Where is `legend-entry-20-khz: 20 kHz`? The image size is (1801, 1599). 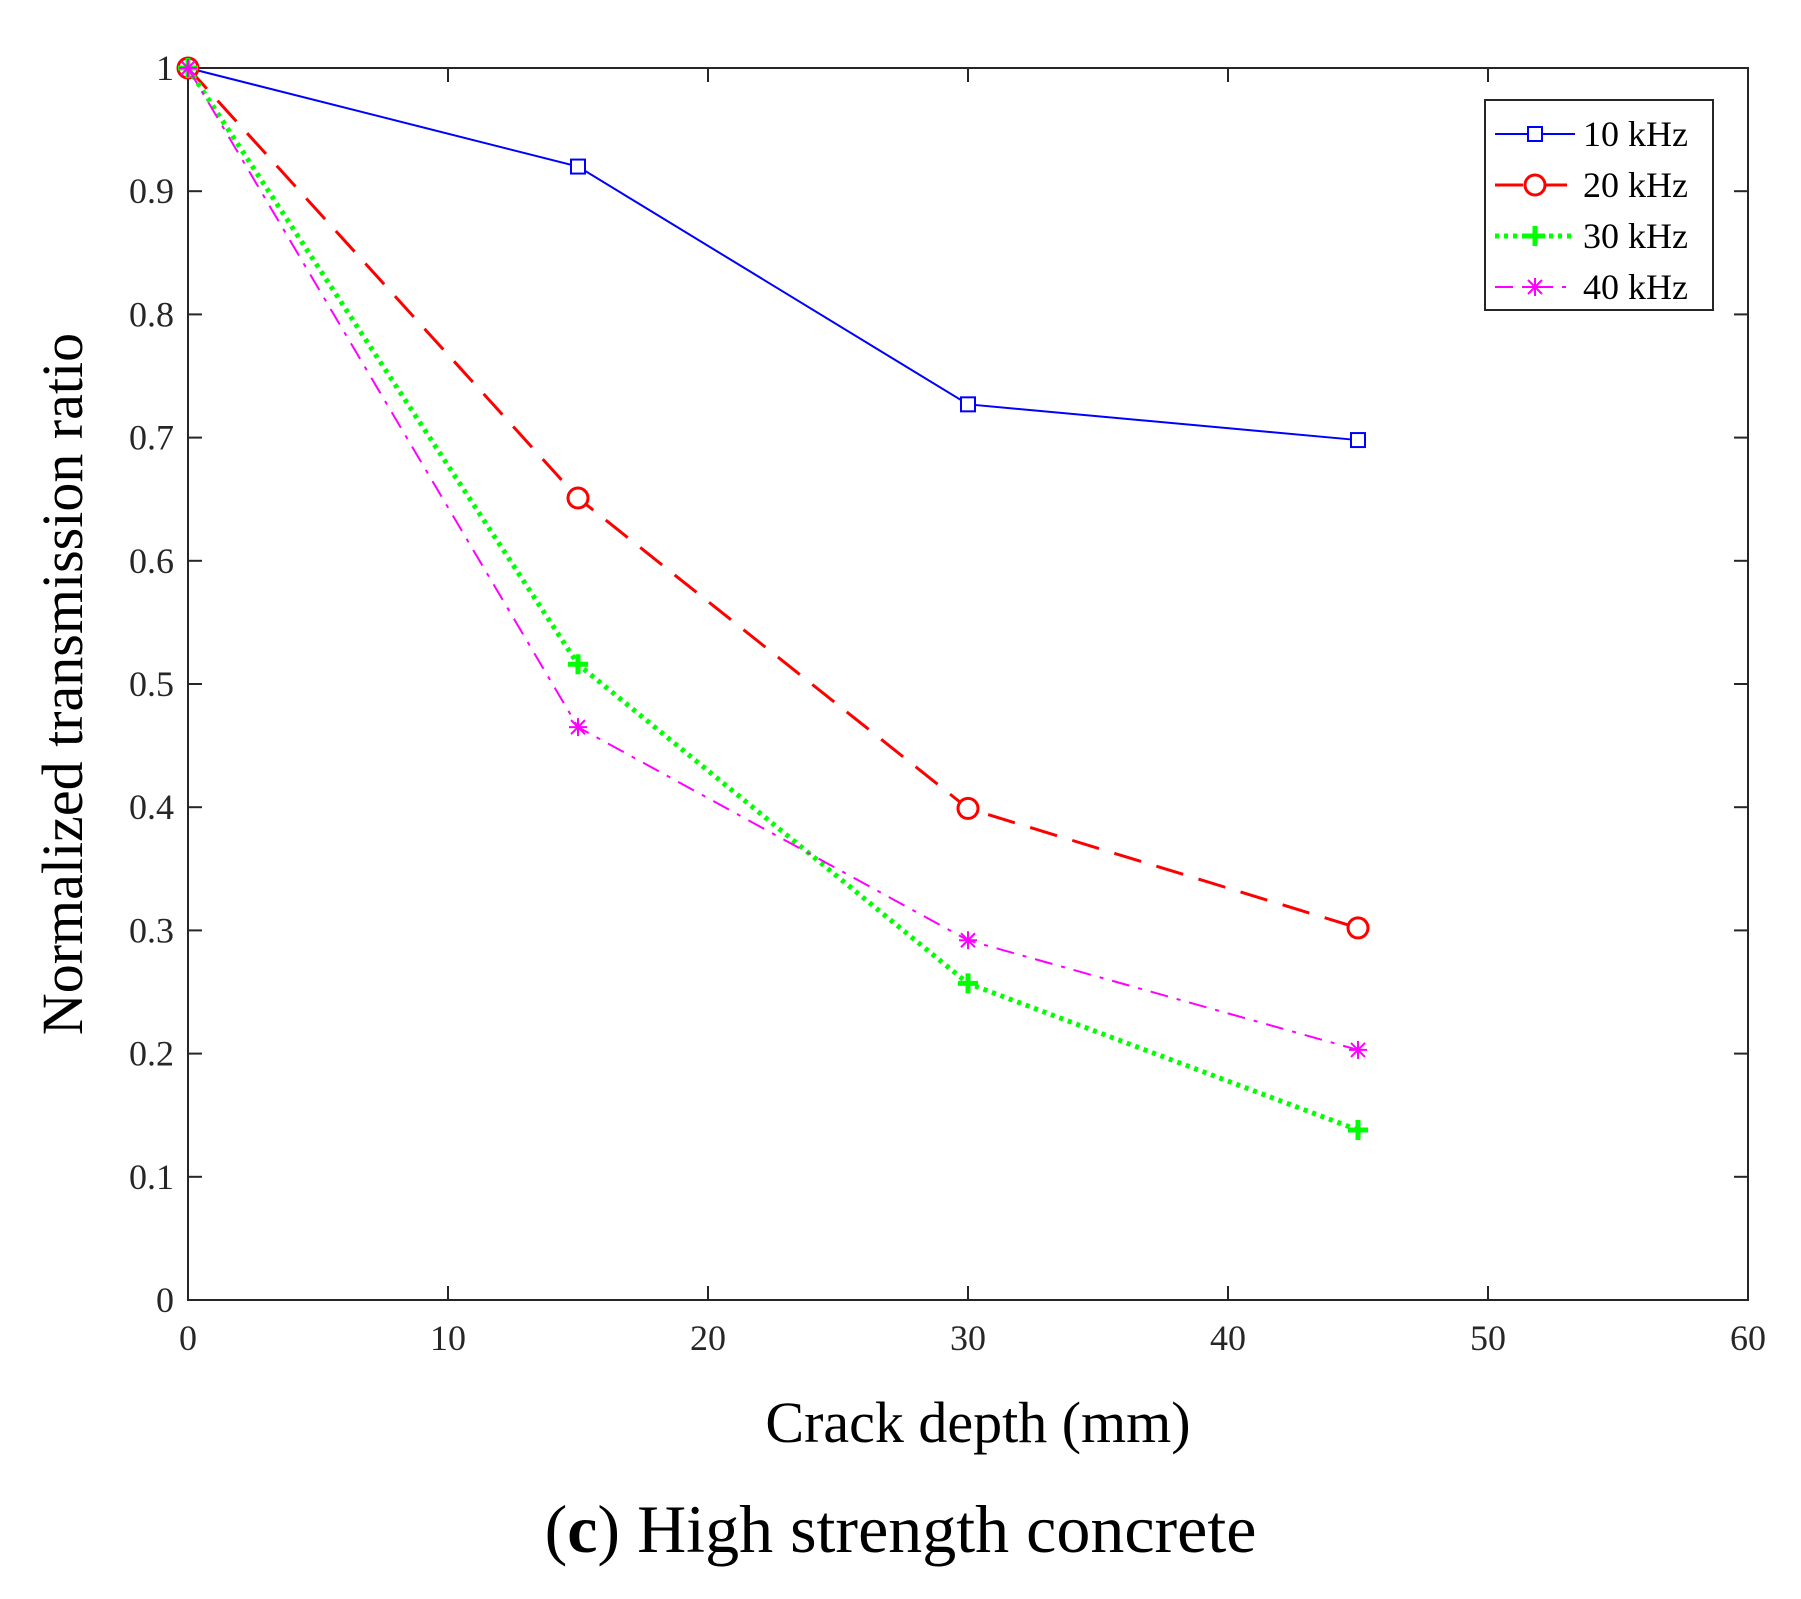 legend-entry-20-khz: 20 kHz is located at coordinates (1591, 185).